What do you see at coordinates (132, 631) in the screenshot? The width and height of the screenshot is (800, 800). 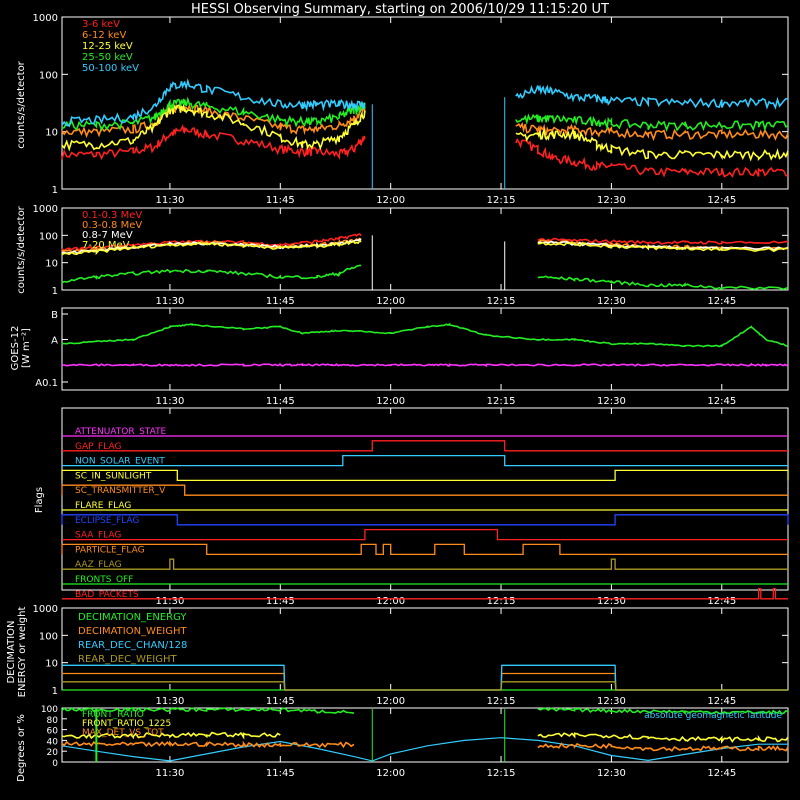 I see `decimation-legend-item: DECIMATION_WEIGHT` at bounding box center [132, 631].